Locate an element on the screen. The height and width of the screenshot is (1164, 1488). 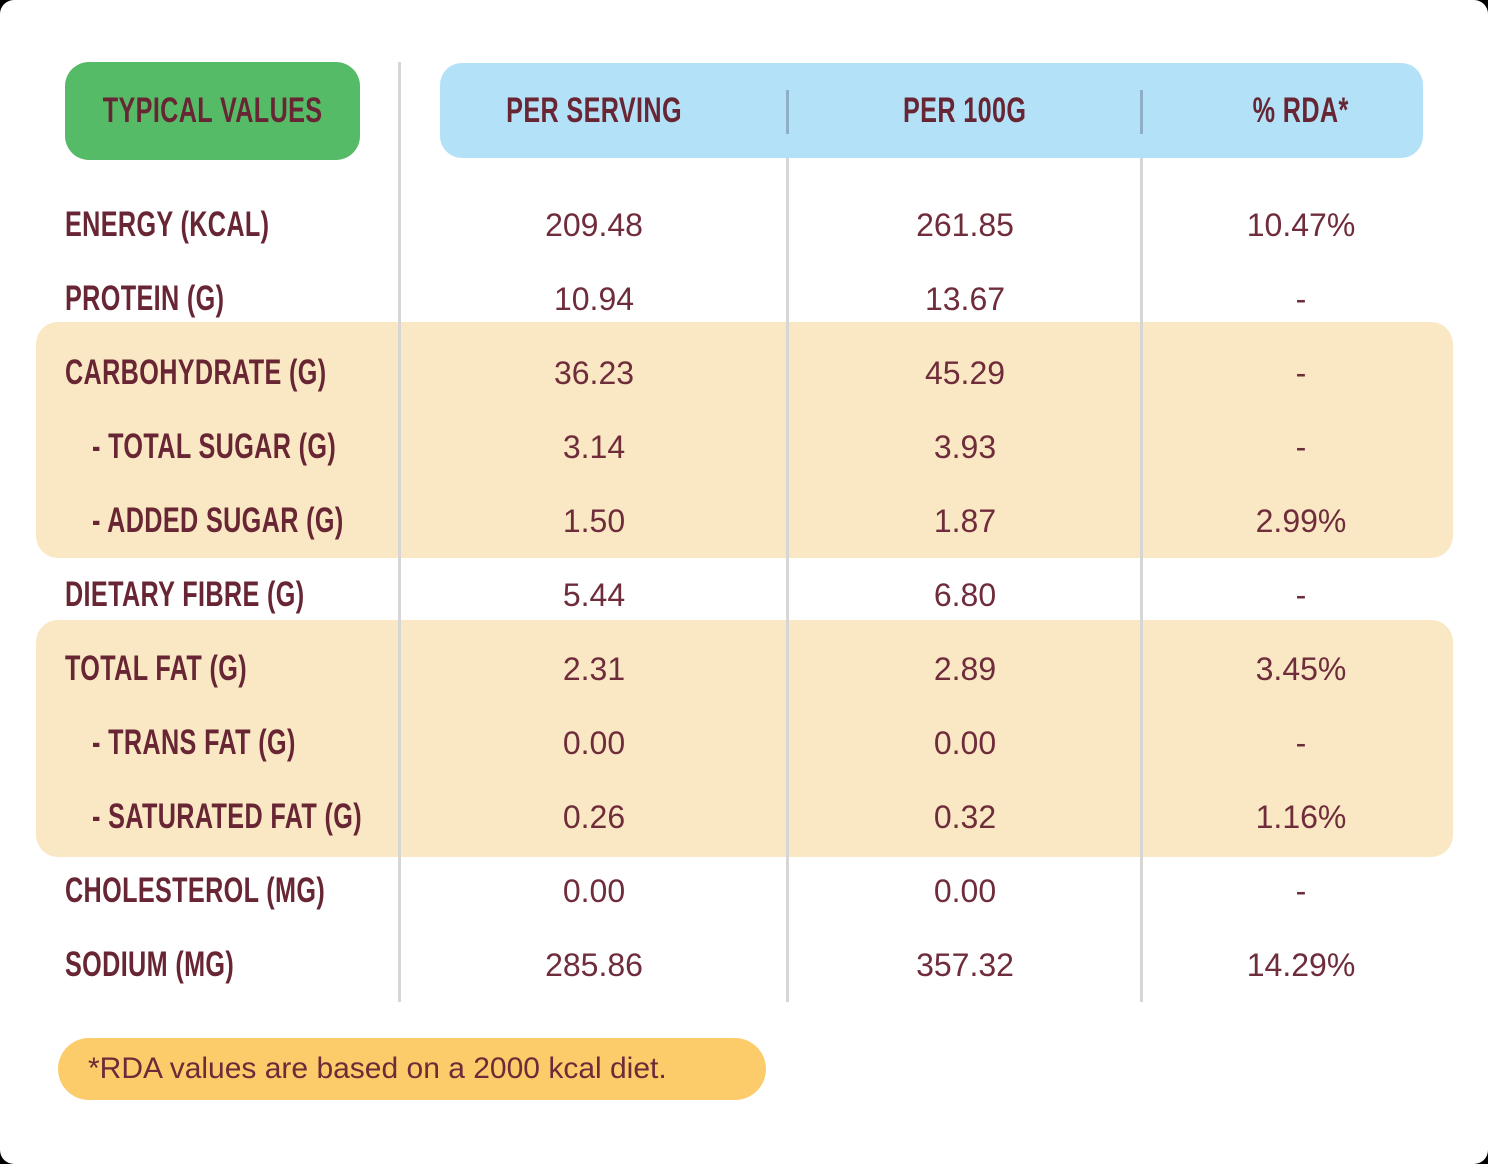
table-row: ENERGY (KCAL) 209.48 261.85 10.47% is located at coordinates (744, 225).